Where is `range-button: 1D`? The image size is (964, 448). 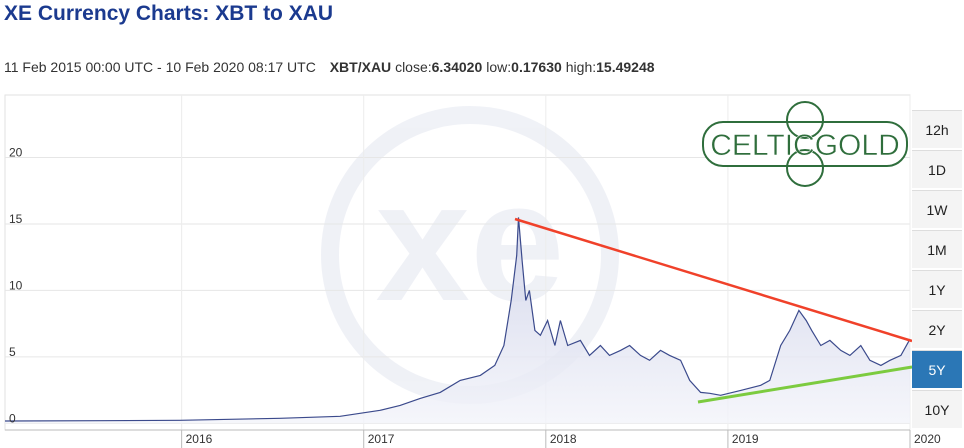 range-button: 1D is located at coordinates (937, 169).